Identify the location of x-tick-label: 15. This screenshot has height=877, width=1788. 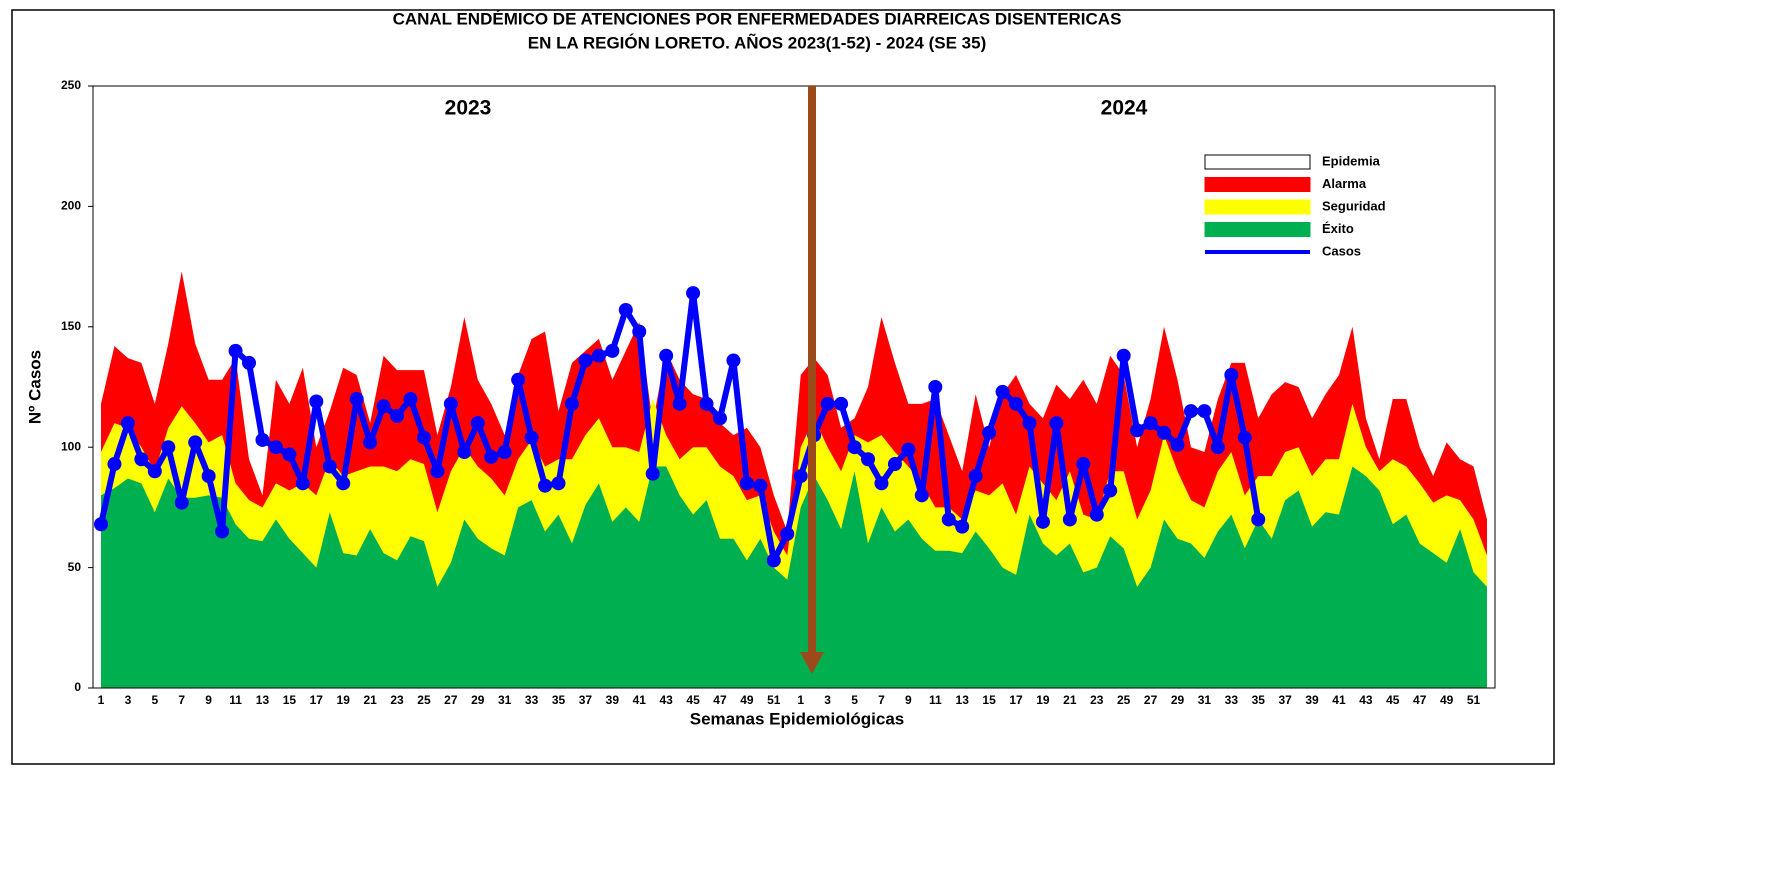
(989, 700).